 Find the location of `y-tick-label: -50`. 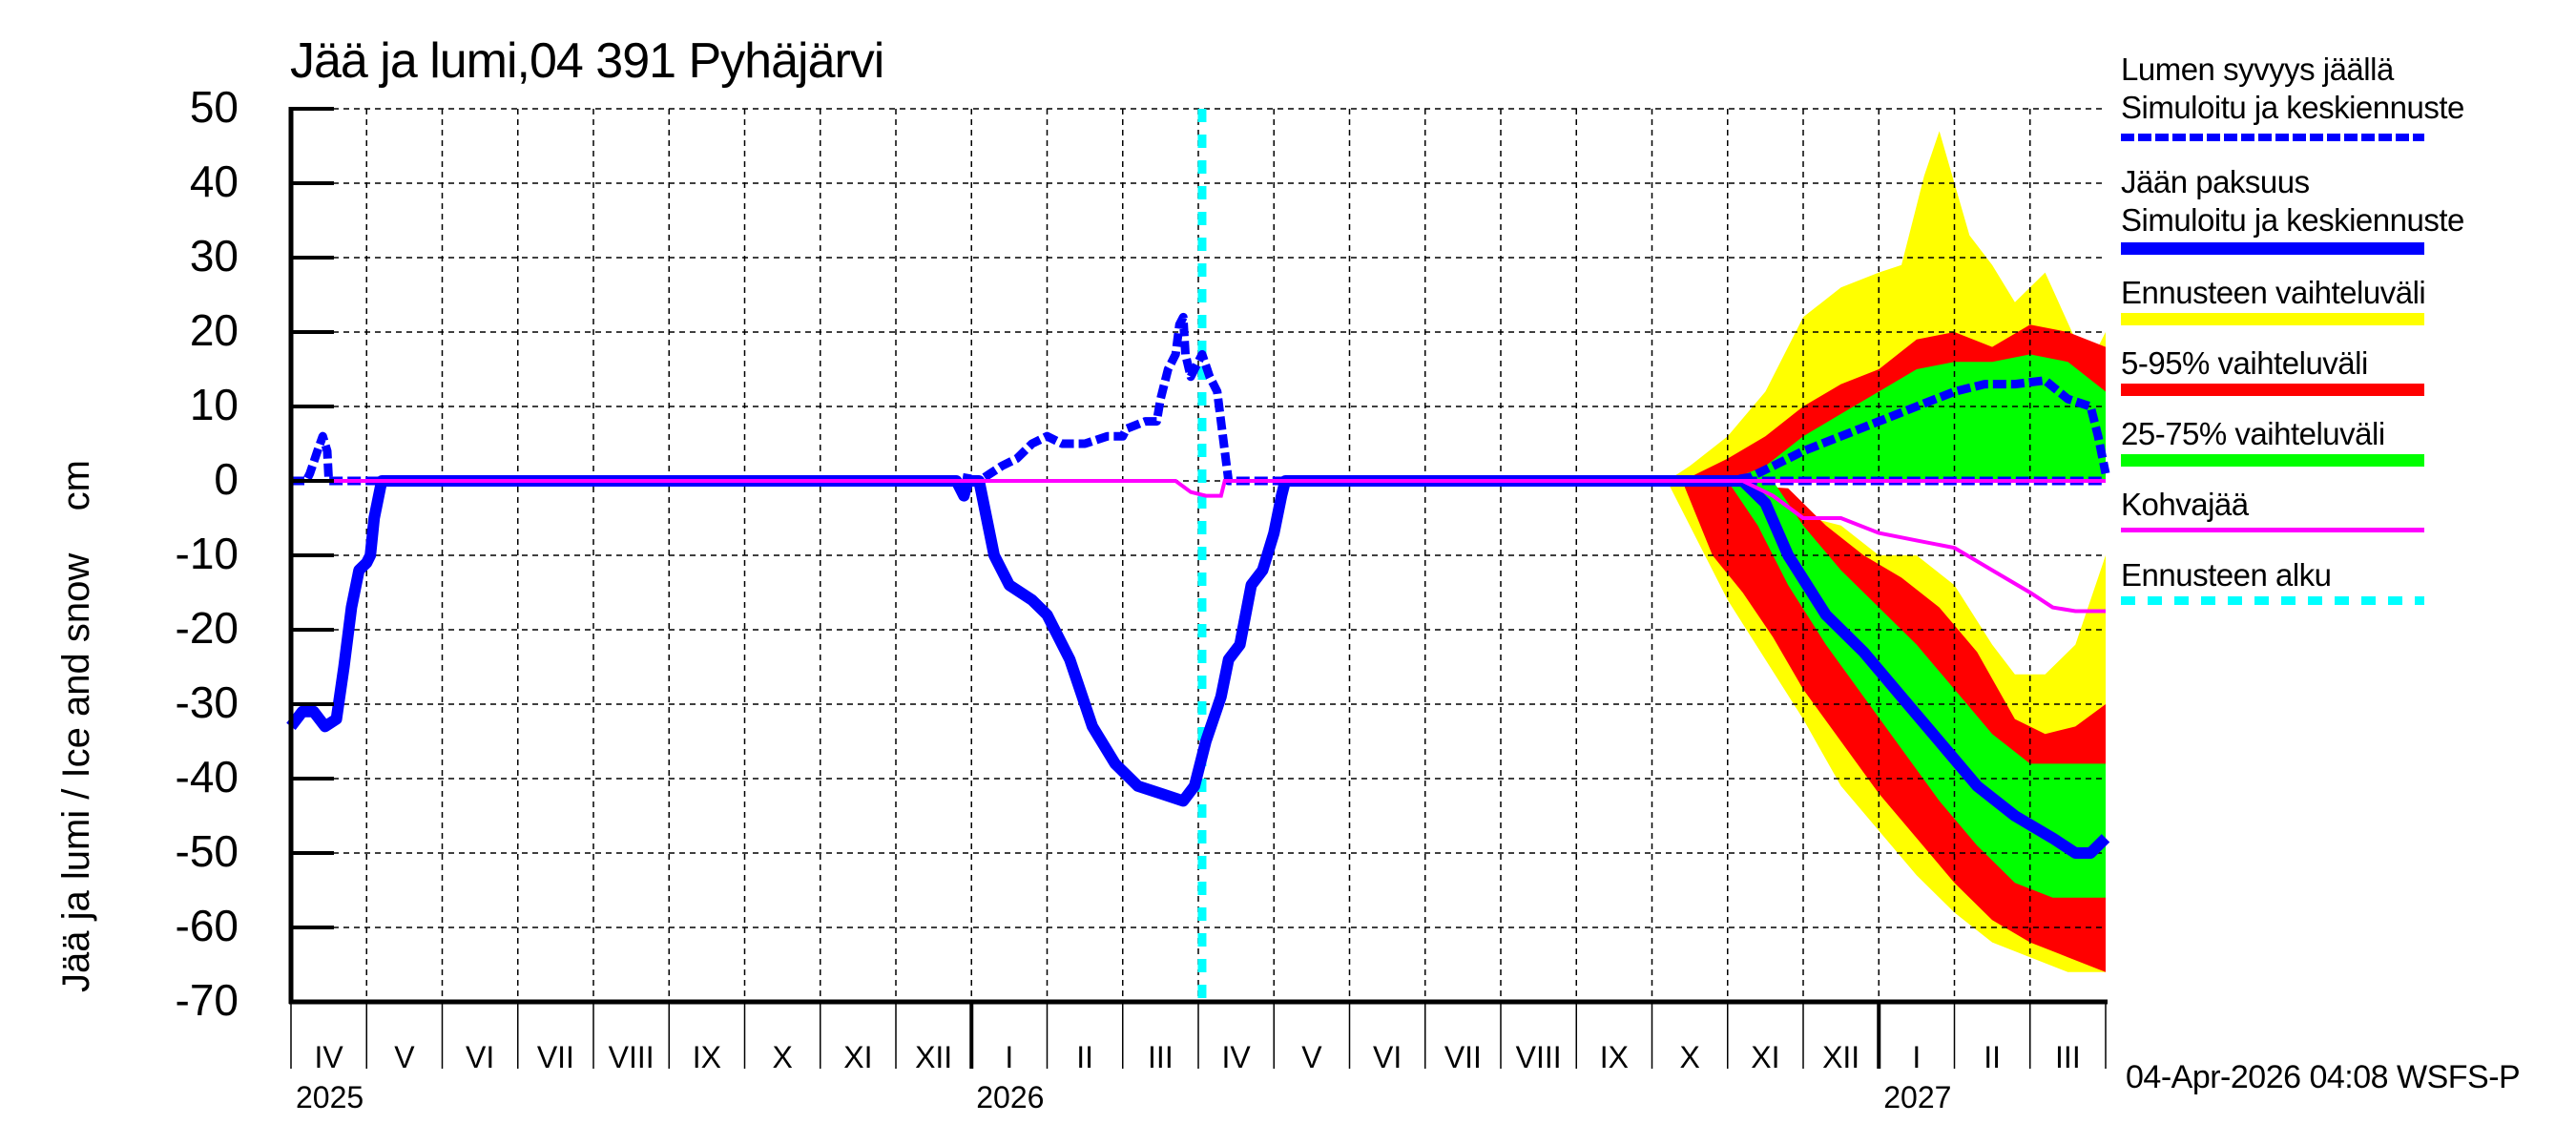

y-tick-label: -50 is located at coordinates (207, 851).